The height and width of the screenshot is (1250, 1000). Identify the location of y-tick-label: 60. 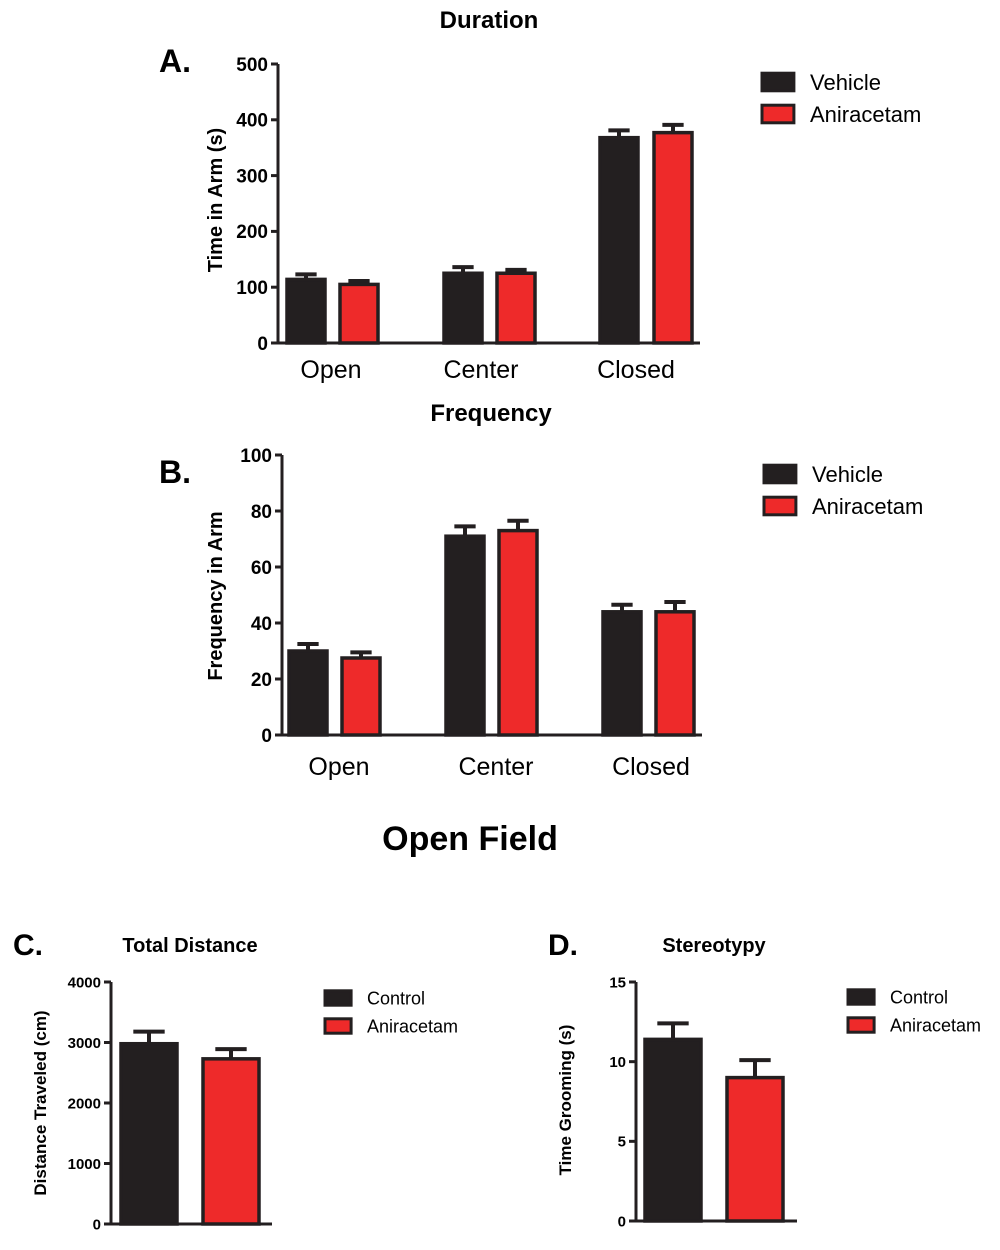
(261, 568).